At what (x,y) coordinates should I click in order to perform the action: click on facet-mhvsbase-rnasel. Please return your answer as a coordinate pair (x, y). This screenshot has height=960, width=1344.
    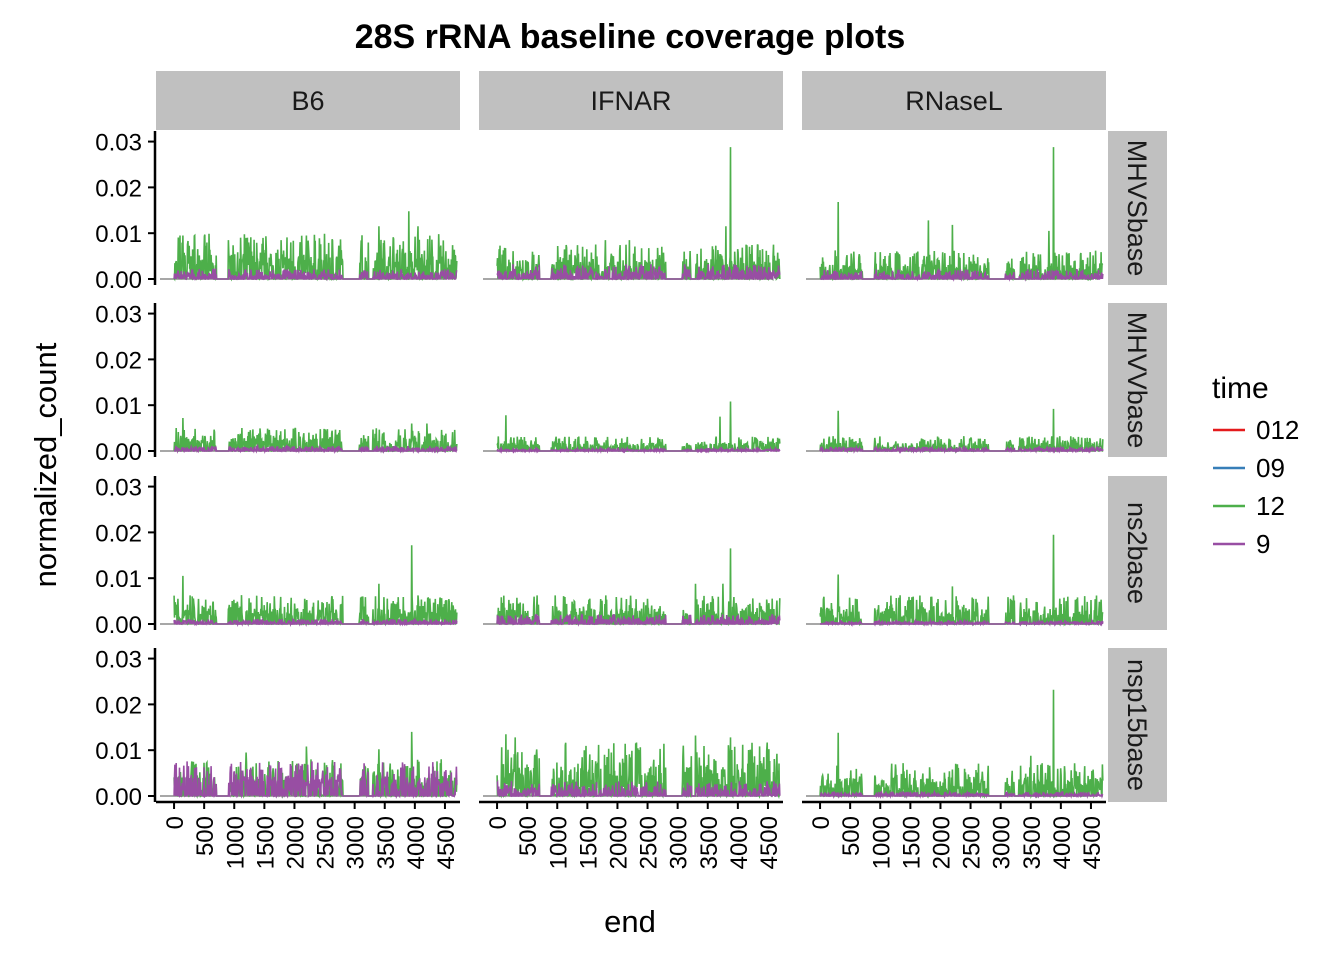
    Looking at the image, I should click on (955, 214).